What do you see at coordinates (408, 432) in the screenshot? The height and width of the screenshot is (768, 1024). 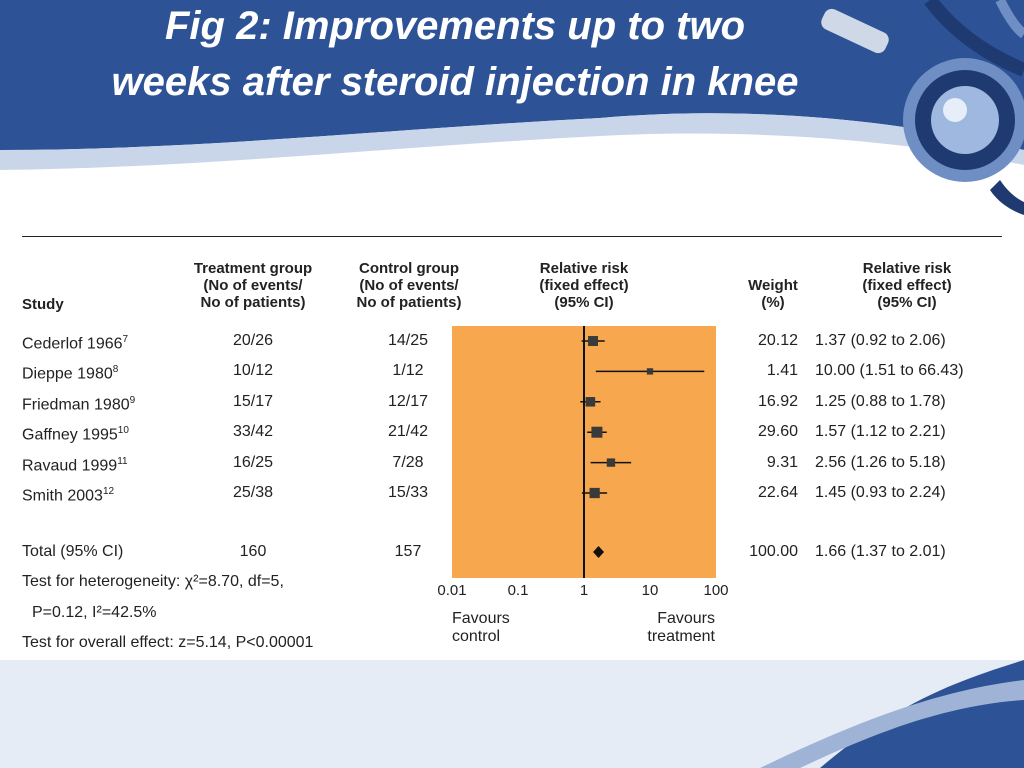 I see `control-events: 21/42` at bounding box center [408, 432].